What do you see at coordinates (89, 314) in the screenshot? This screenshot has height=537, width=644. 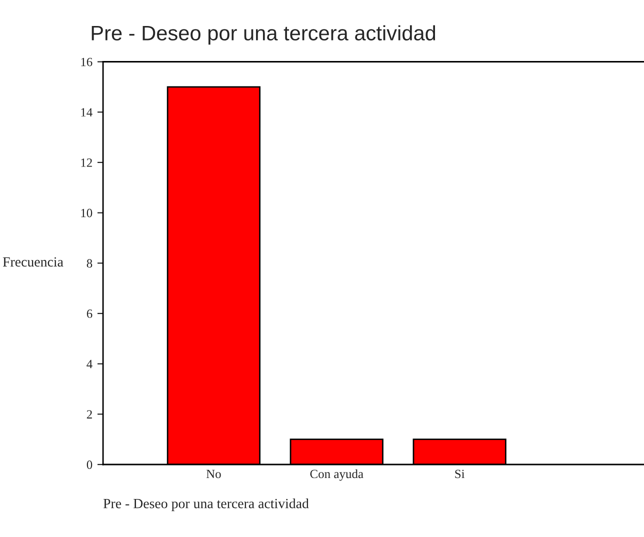 I see `y-tick-label: 6` at bounding box center [89, 314].